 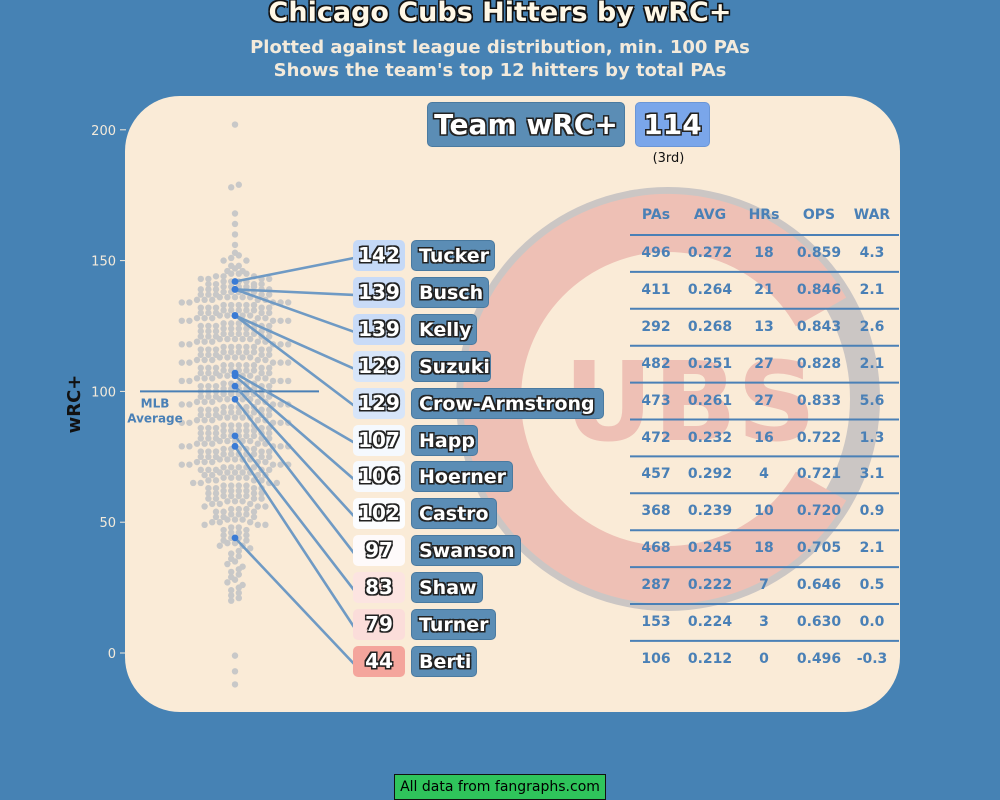 I want to click on player-wrc-value: 102, so click(x=379, y=514).